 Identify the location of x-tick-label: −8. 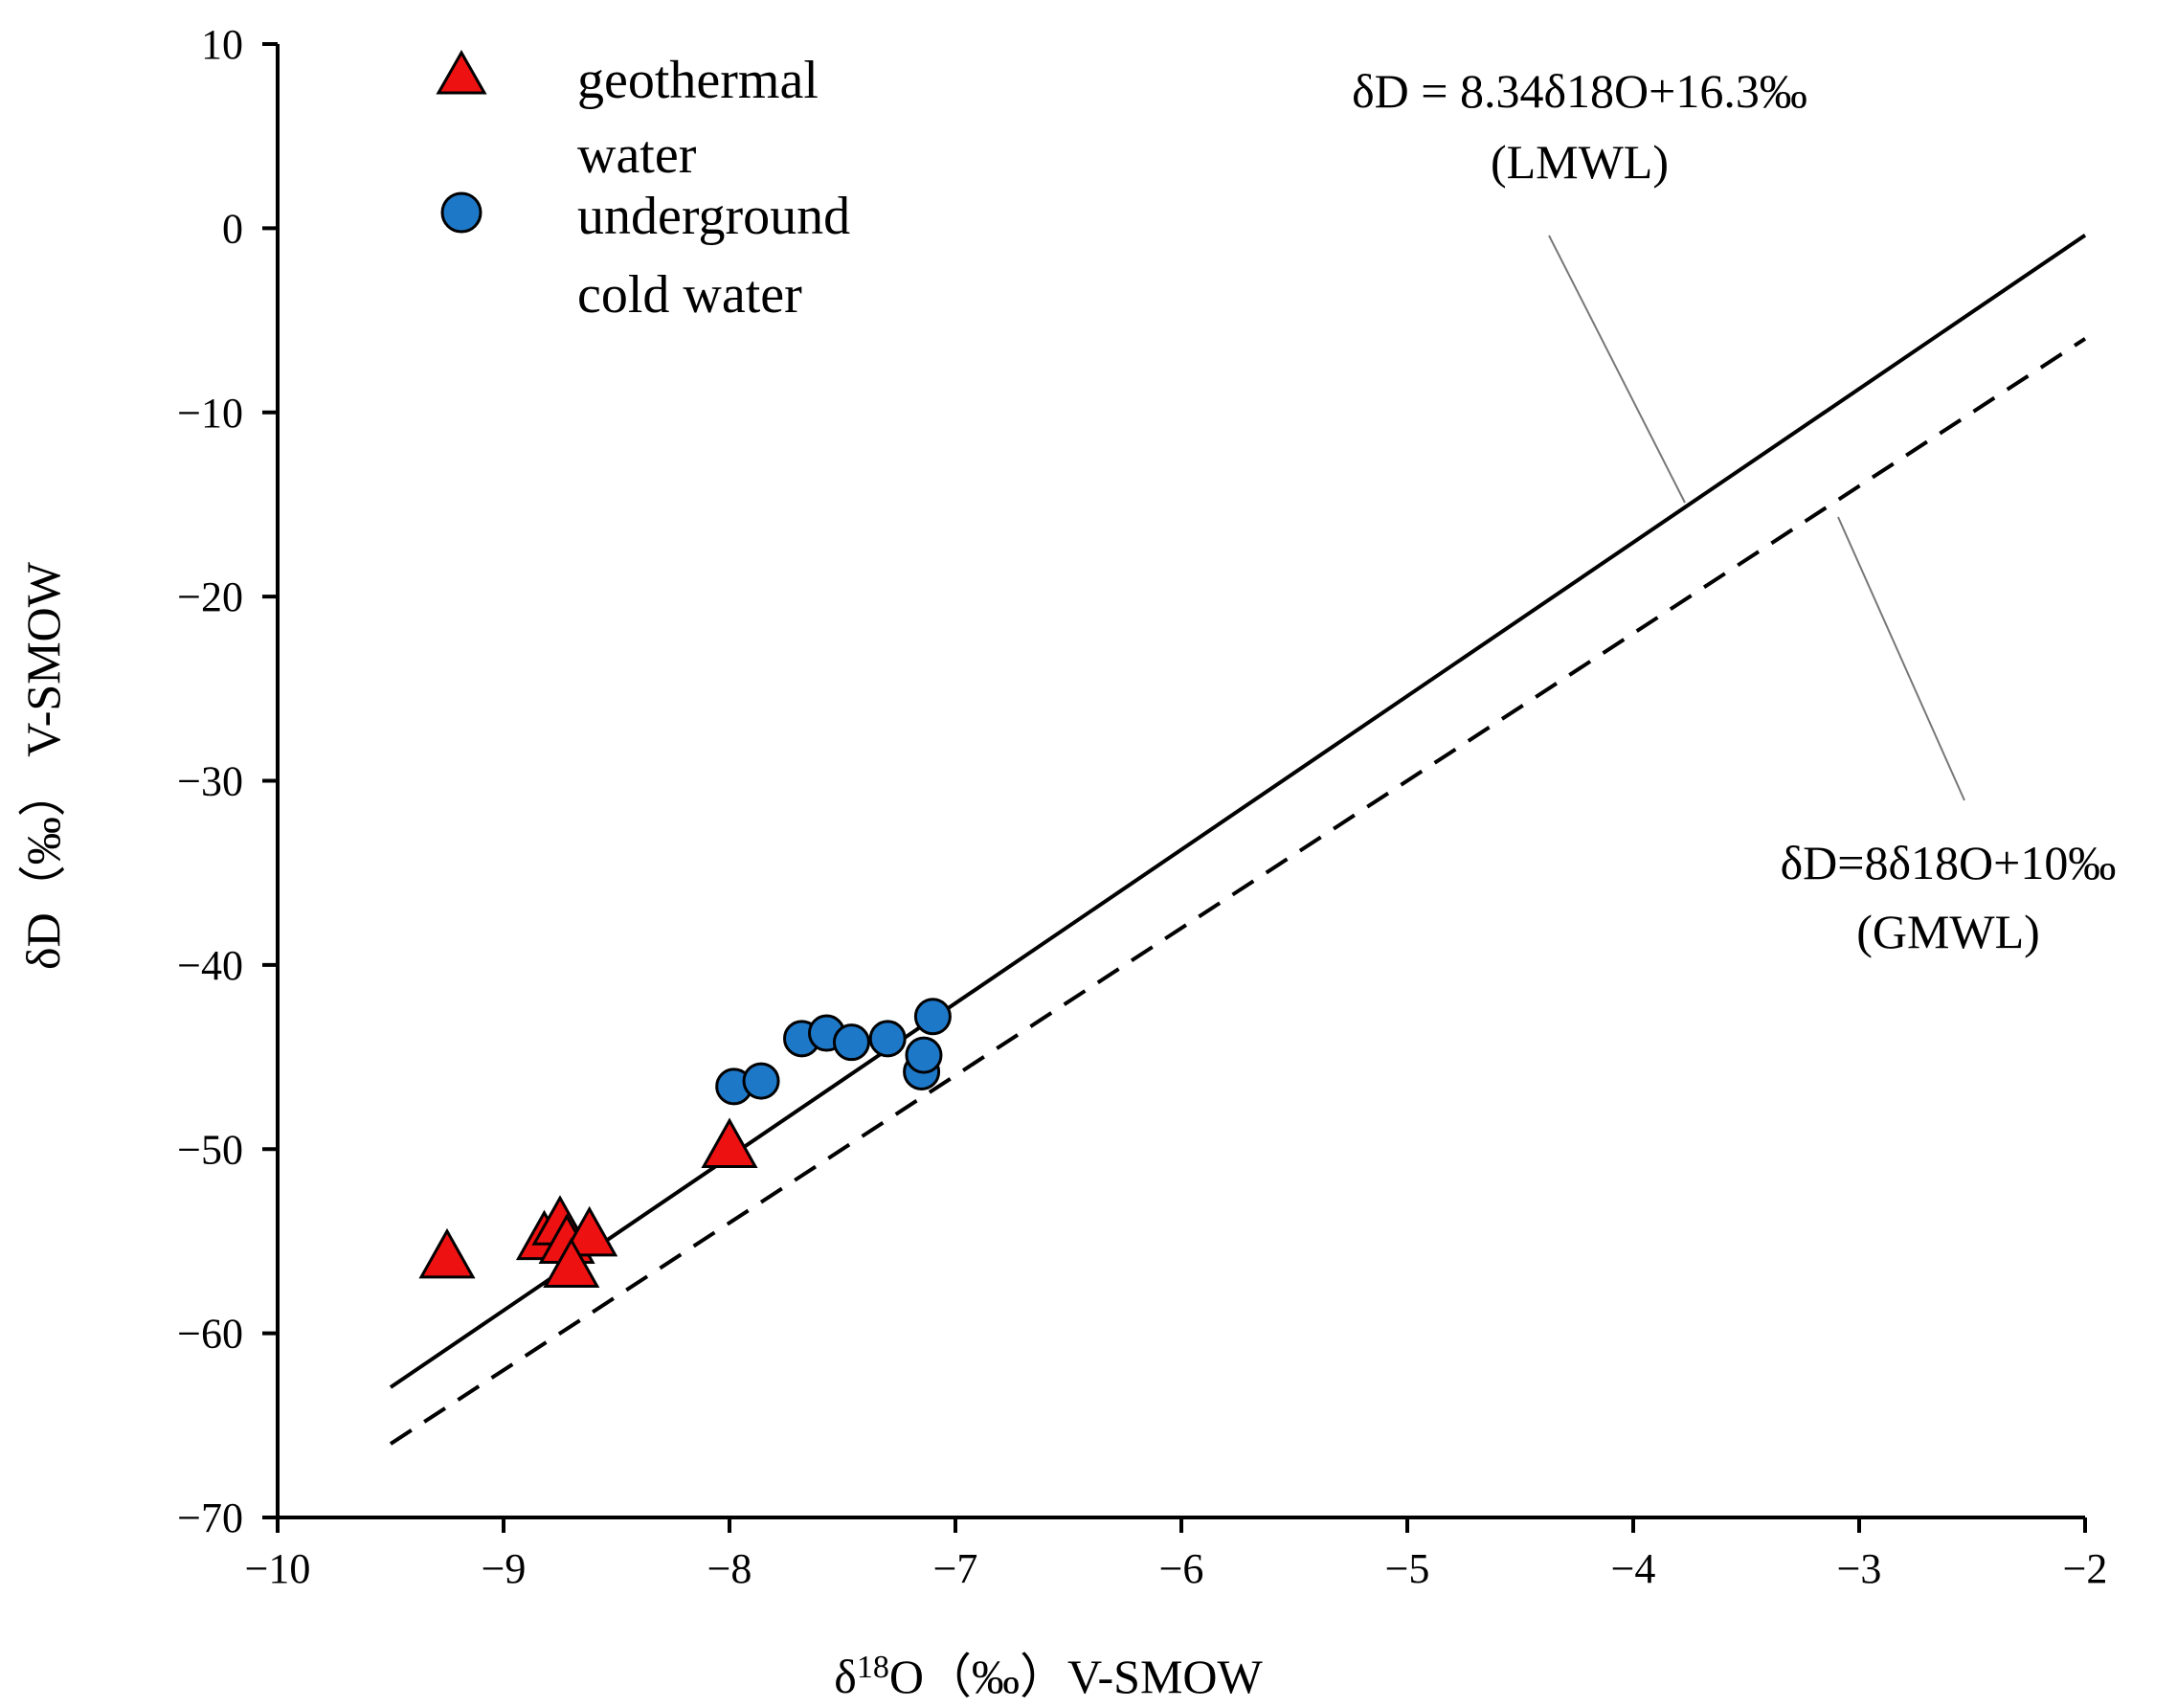
(729, 1568).